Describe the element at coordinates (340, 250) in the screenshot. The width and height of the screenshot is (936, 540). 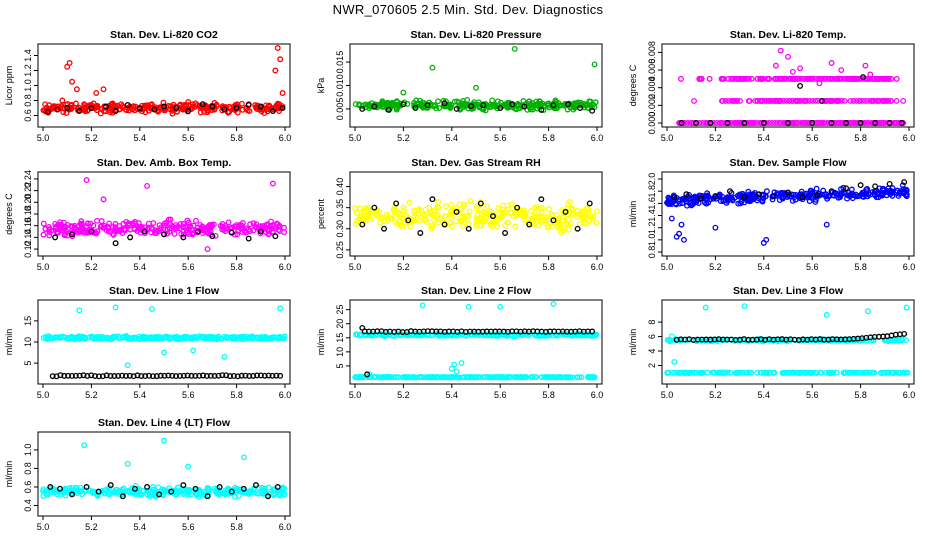
I see `y-tick-label: 0.25` at that location.